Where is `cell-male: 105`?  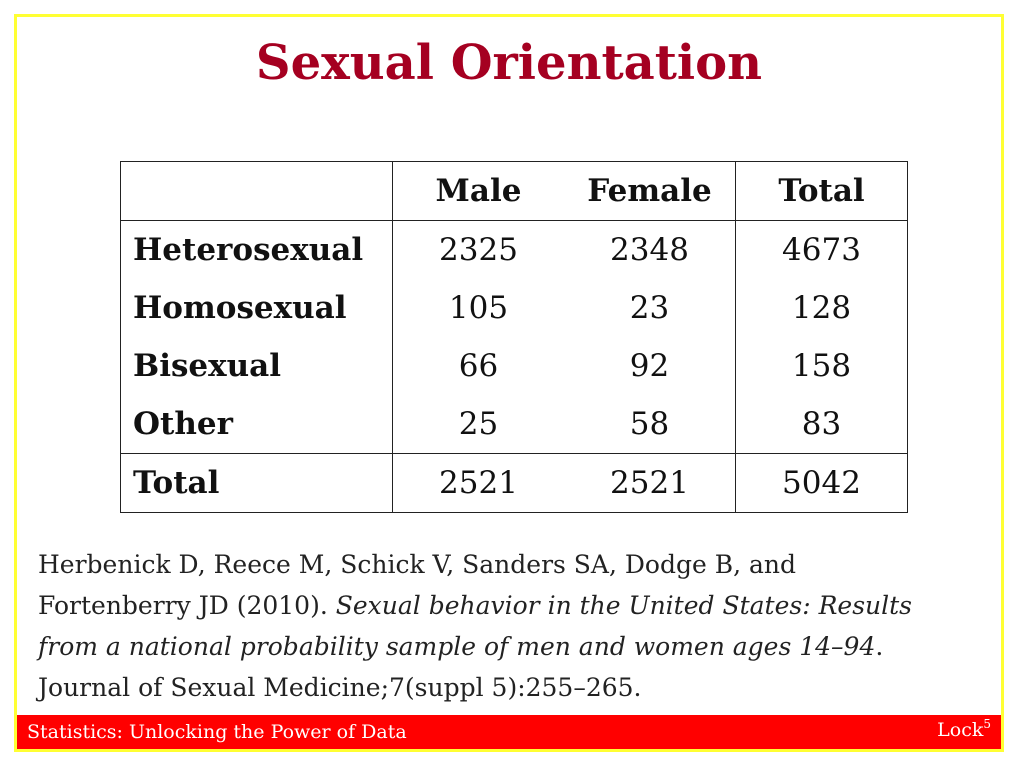
cell-male: 105 is located at coordinates (478, 308).